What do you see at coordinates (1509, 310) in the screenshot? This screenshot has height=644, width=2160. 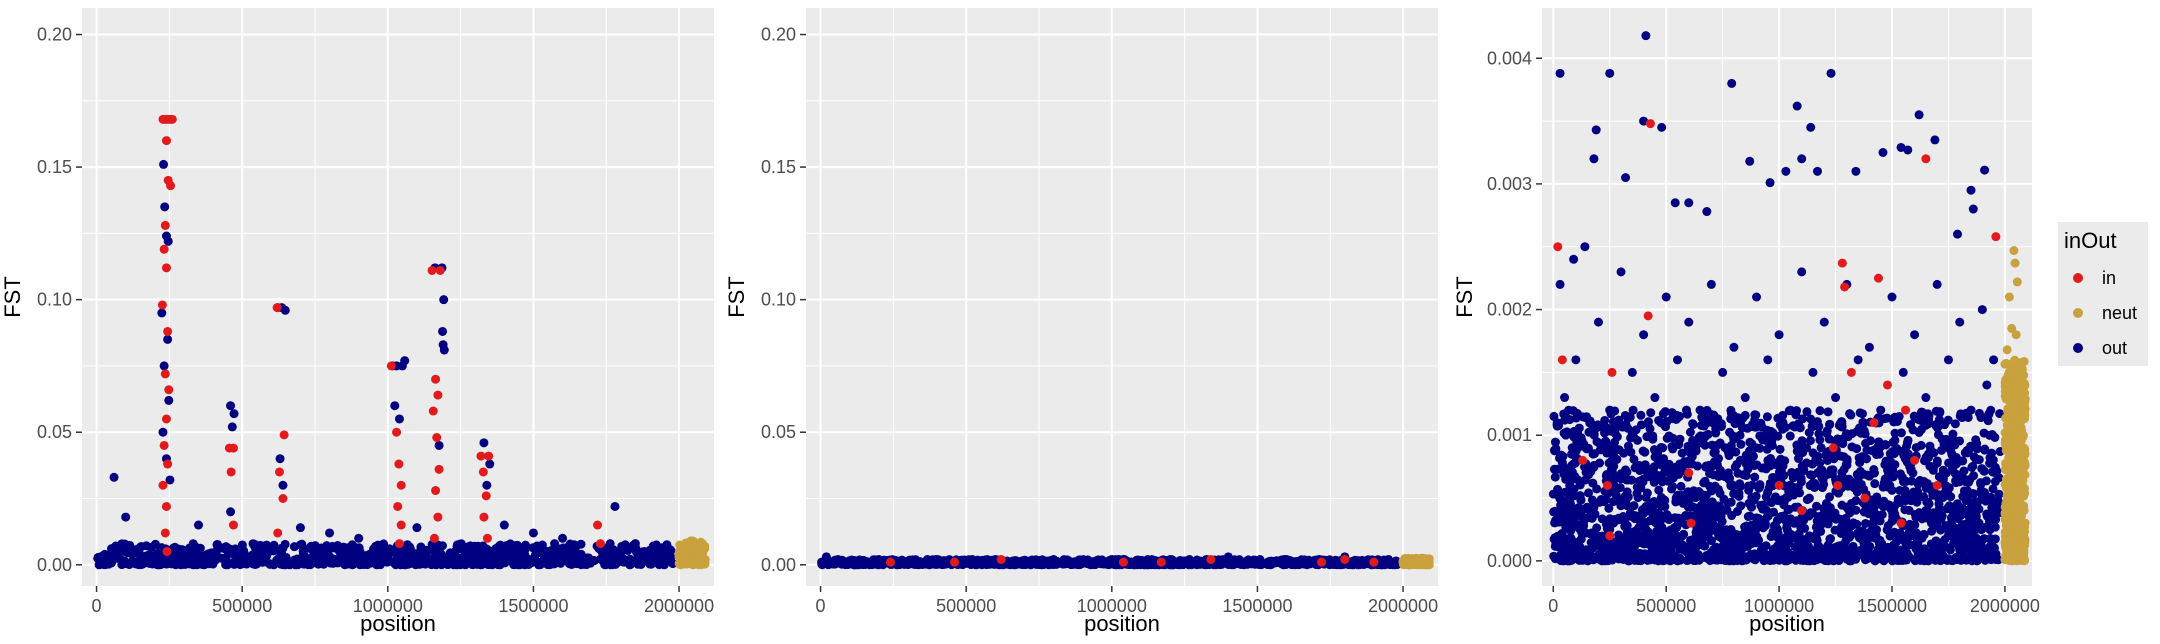 I see `y-tick-label: 0.002` at bounding box center [1509, 310].